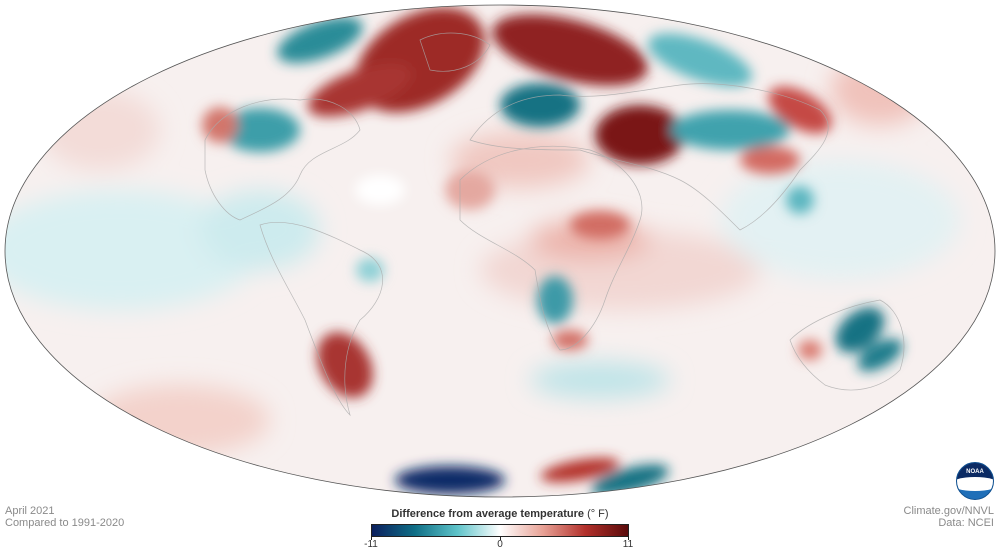 This screenshot has height=555, width=1000. What do you see at coordinates (975, 472) in the screenshot?
I see `noaa-logo-text: NOAA` at bounding box center [975, 472].